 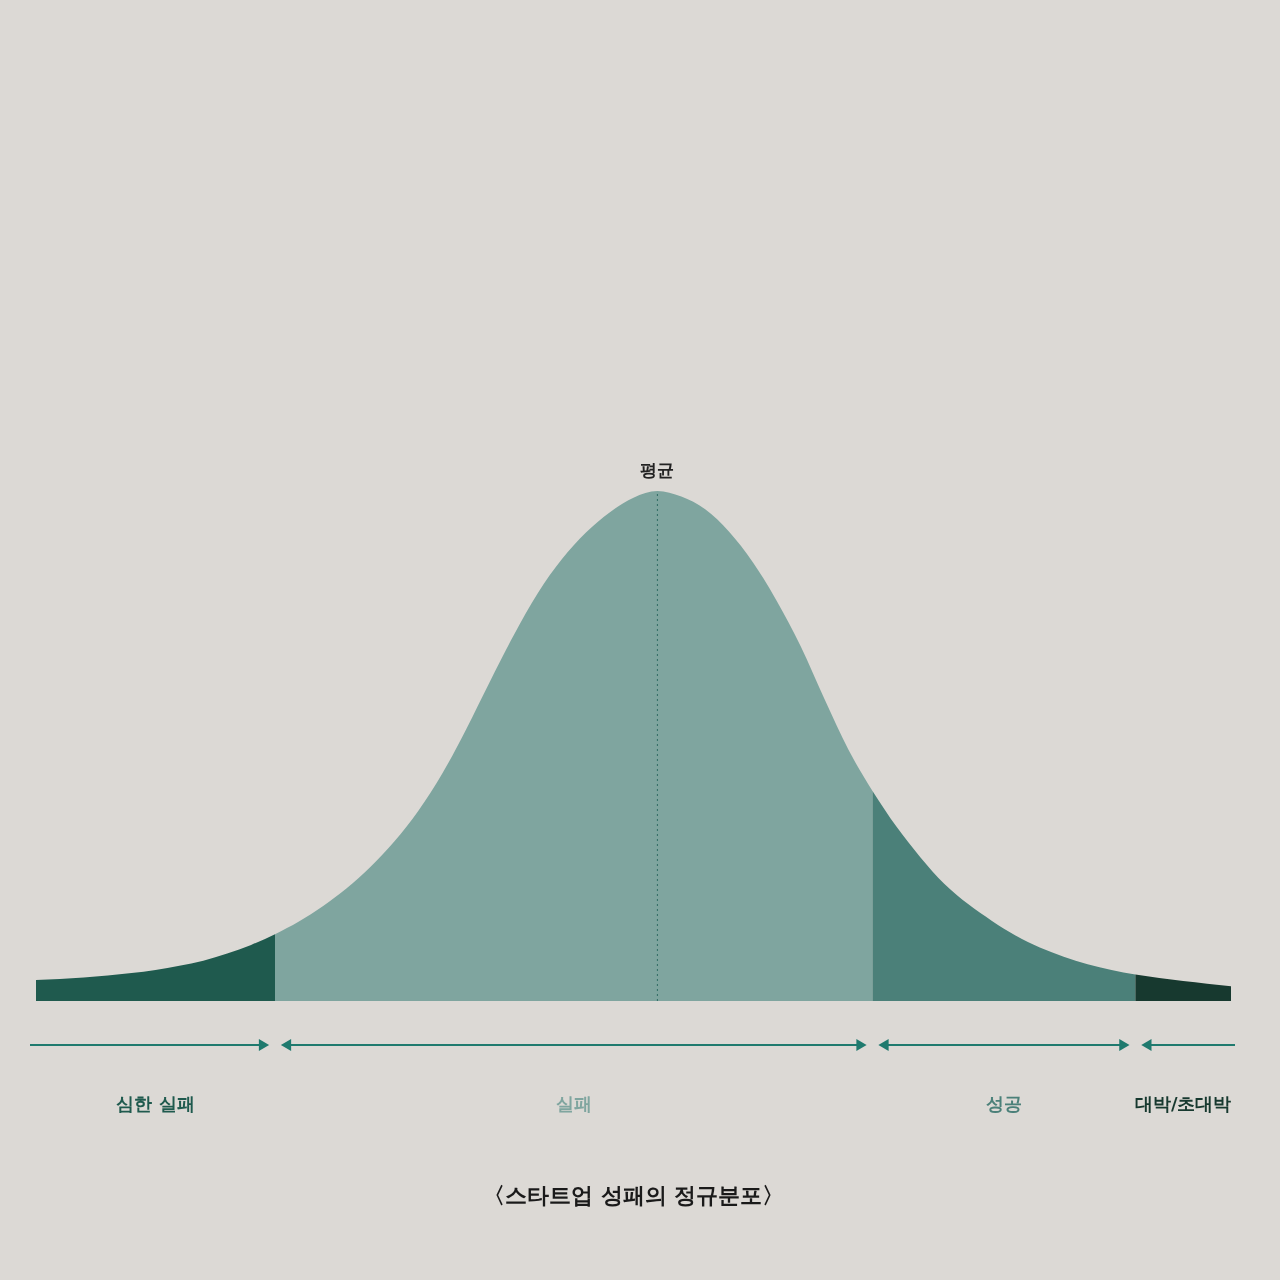 What do you see at coordinates (1003, 1103) in the screenshot?
I see `text: 성공` at bounding box center [1003, 1103].